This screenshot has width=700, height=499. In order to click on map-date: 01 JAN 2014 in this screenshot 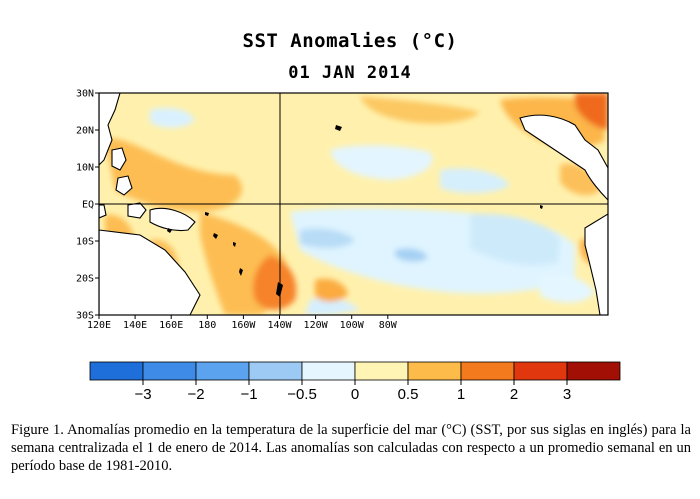, I will do `click(350, 73)`.